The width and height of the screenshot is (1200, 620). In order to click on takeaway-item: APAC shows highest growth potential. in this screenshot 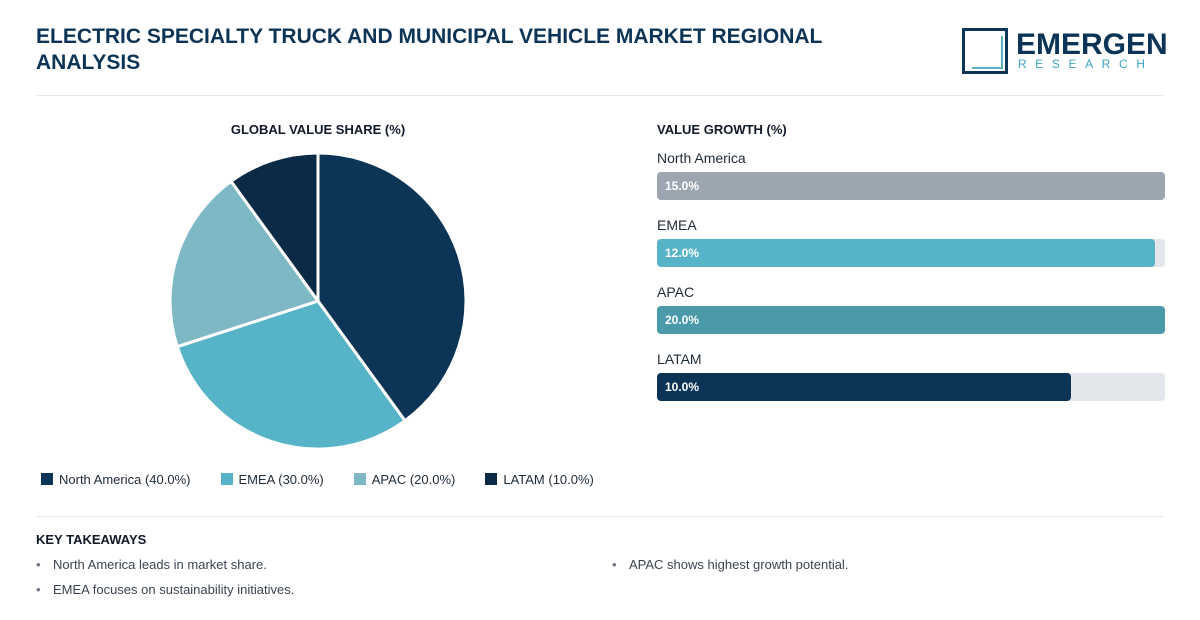, I will do `click(730, 568)`.